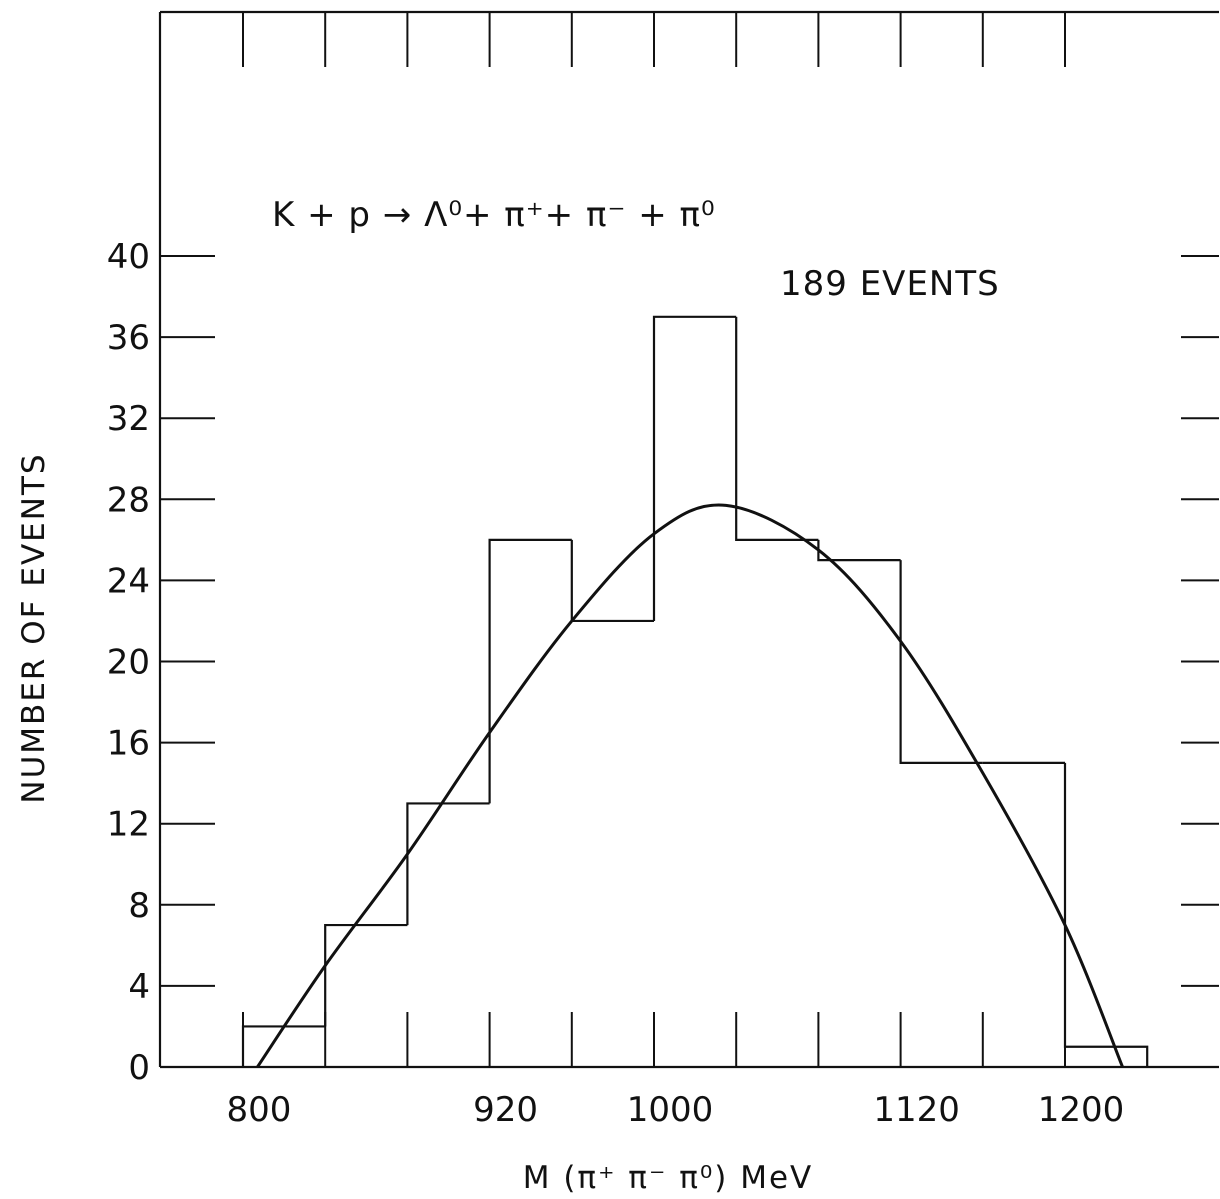  Describe the element at coordinates (139, 1068) in the screenshot. I see `y-tick-label: 0` at that location.